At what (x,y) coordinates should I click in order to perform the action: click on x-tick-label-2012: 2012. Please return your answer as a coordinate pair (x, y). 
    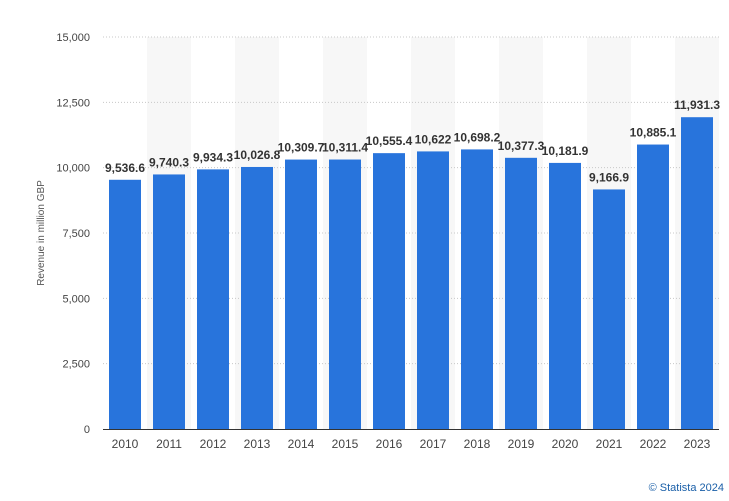
    Looking at the image, I should click on (213, 444).